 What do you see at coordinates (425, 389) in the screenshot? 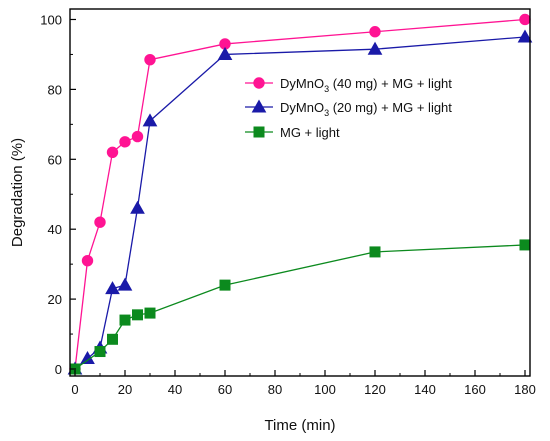
I see `x-tick-label: 140` at bounding box center [425, 389].